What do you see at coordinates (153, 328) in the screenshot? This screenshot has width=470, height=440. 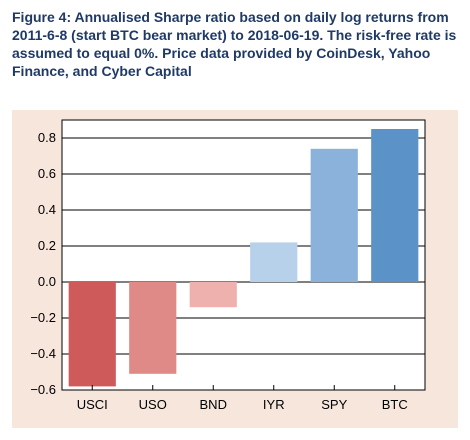 I see `bar-uso` at bounding box center [153, 328].